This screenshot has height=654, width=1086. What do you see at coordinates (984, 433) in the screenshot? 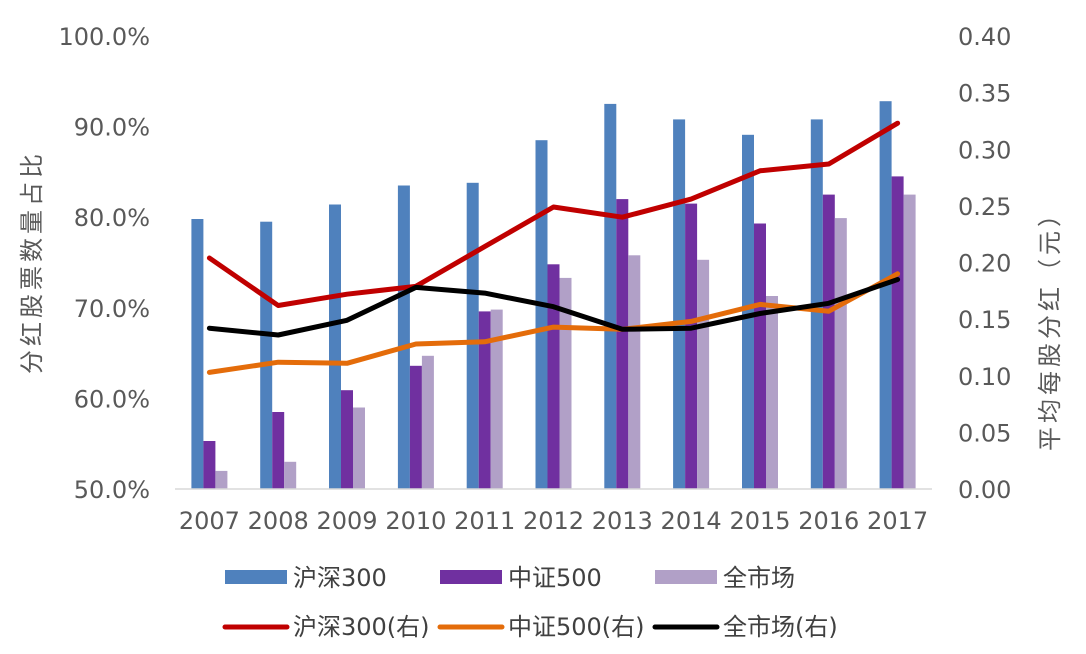
I see `right-tick-label: 0.05` at bounding box center [984, 433].